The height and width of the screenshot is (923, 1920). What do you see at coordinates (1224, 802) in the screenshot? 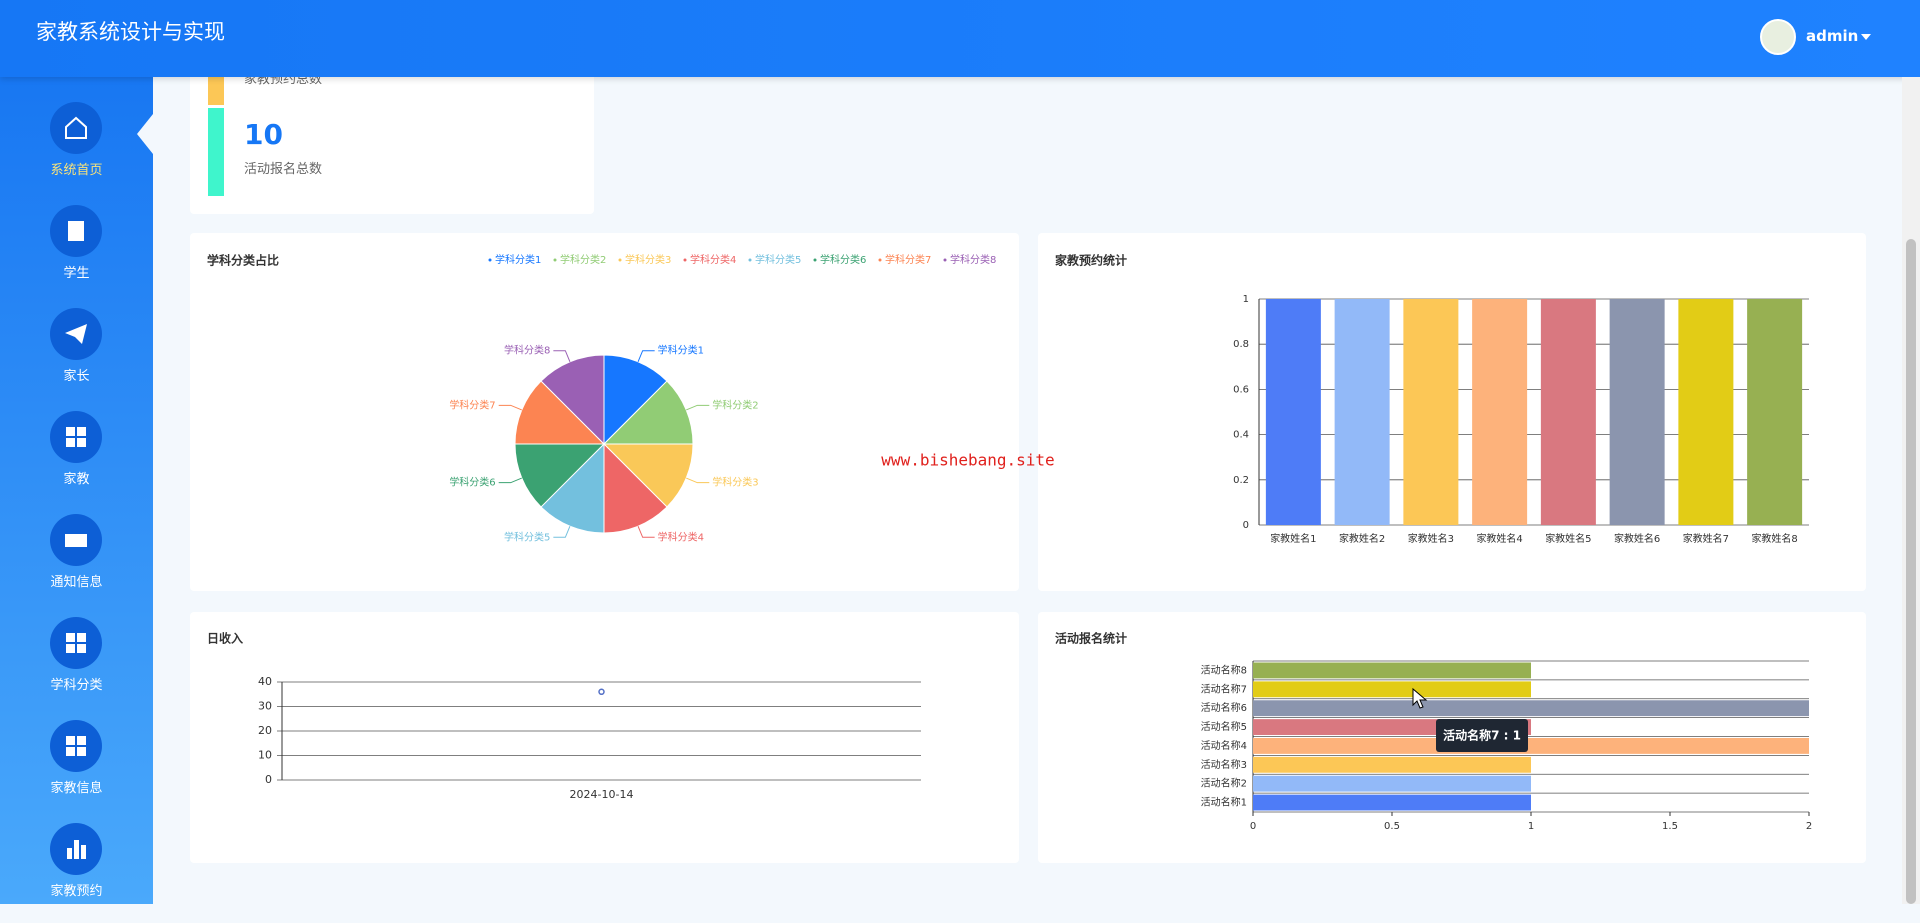
I see `y-tick-label: 活动名称1` at bounding box center [1224, 802].